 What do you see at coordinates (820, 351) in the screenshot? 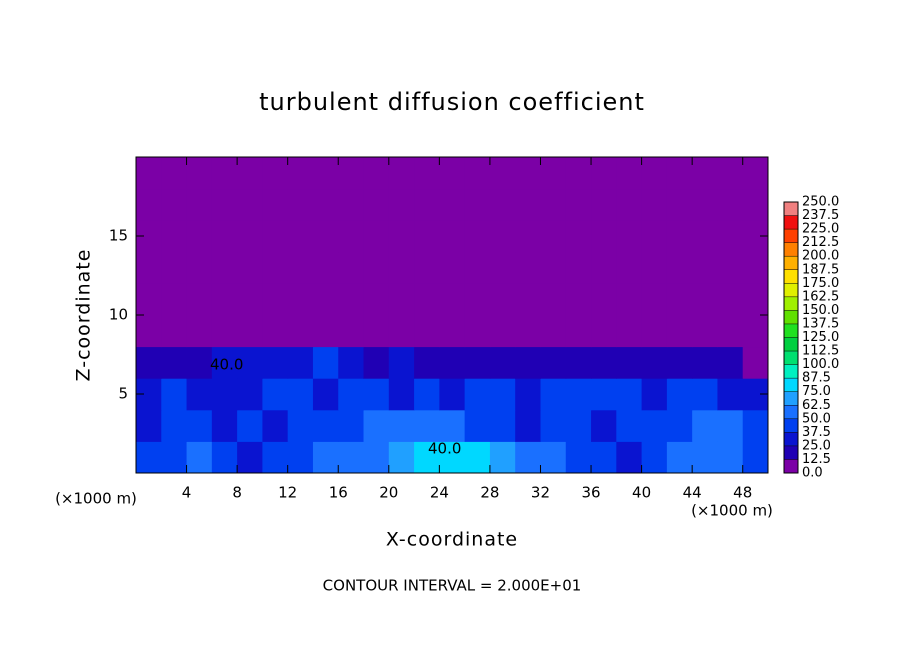
I see `colorbar-label: 112.5` at bounding box center [820, 351].